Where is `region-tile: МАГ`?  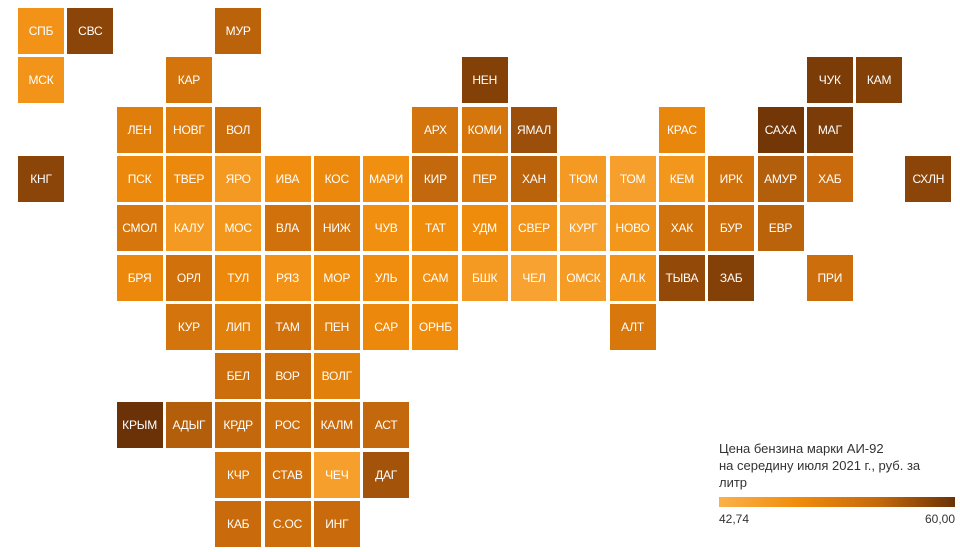 region-tile: МАГ is located at coordinates (829, 129).